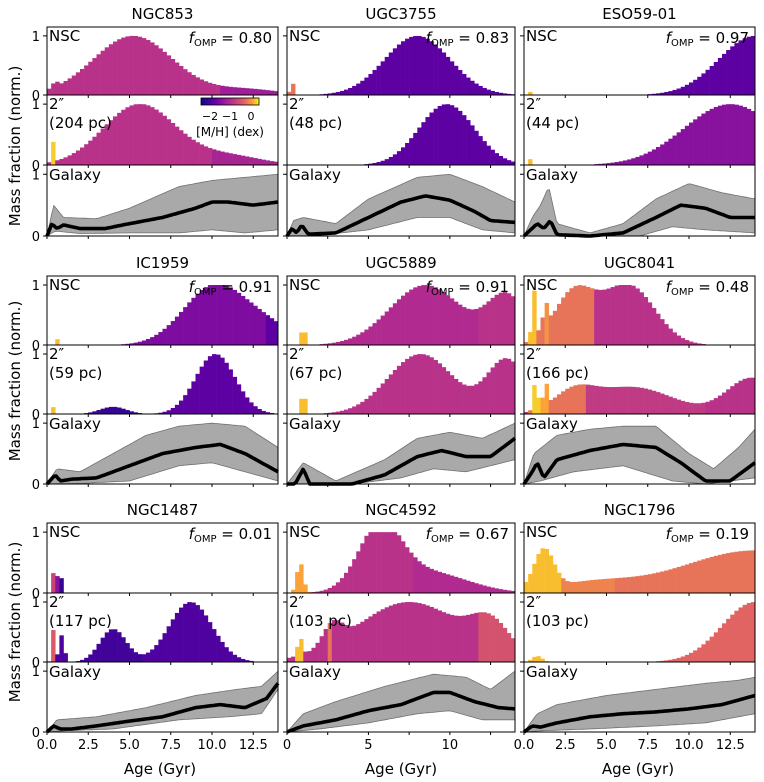 This screenshot has height=782, width=764. What do you see at coordinates (401, 200) in the screenshot?
I see `galaxy-frame` at bounding box center [401, 200].